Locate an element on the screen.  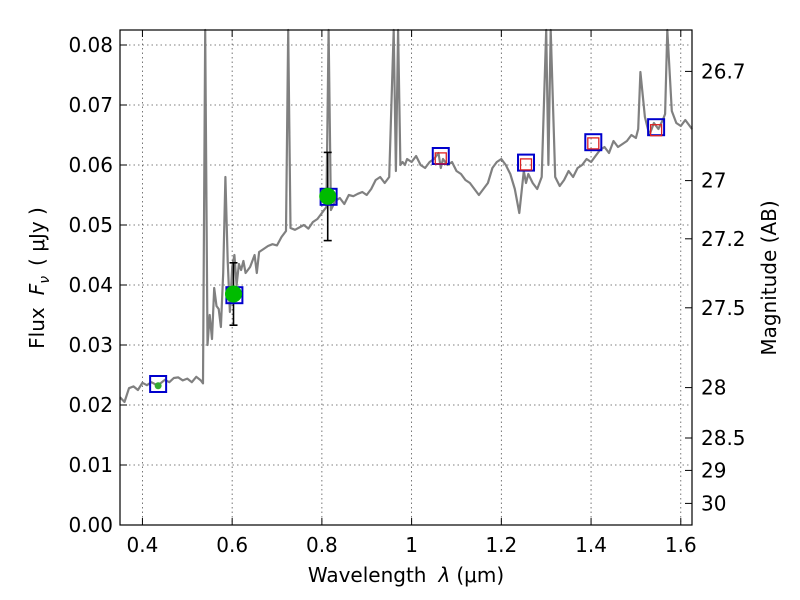
y2-tick-label: 27.5 is located at coordinates (723, 308).